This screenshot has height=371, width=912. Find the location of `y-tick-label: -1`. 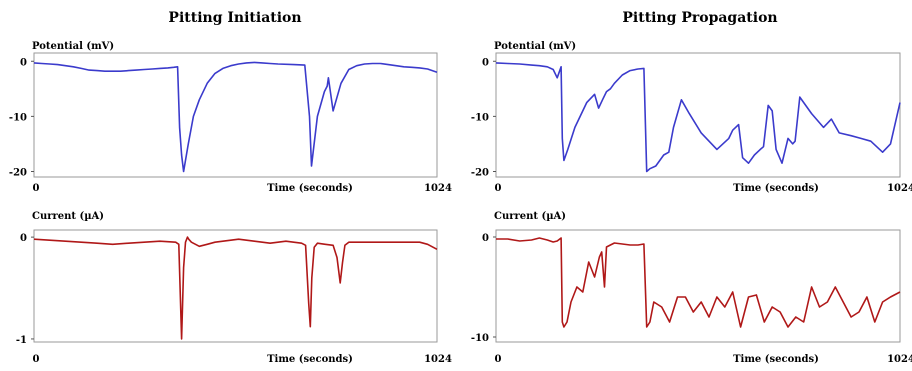

y-tick-label: -1 is located at coordinates (21, 340).